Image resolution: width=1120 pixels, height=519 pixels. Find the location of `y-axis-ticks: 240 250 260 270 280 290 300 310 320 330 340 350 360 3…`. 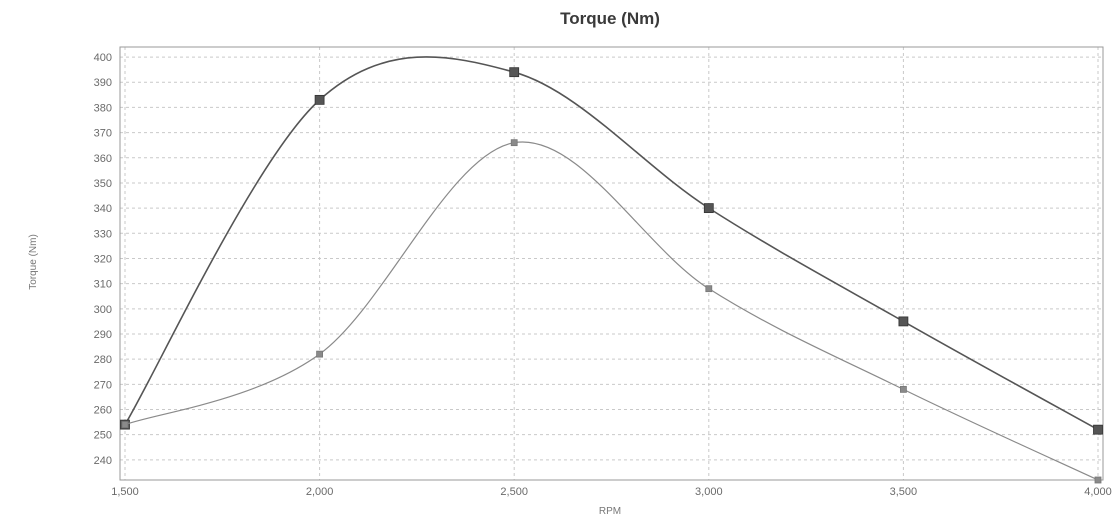

y-axis-ticks: 240 250 260 270 280 290 300 310 320 330 340 350 360 3… is located at coordinates (103, 259).